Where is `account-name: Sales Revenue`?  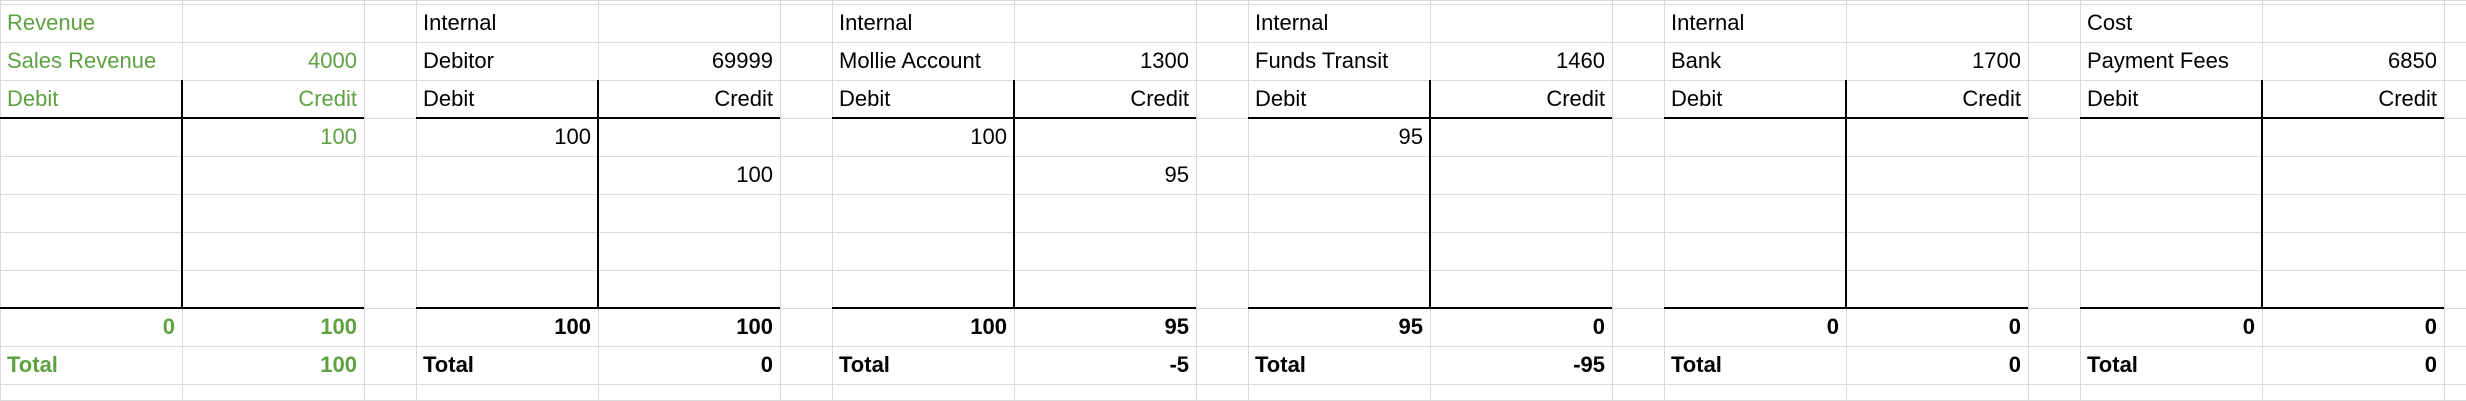
account-name: Sales Revenue is located at coordinates (82, 60).